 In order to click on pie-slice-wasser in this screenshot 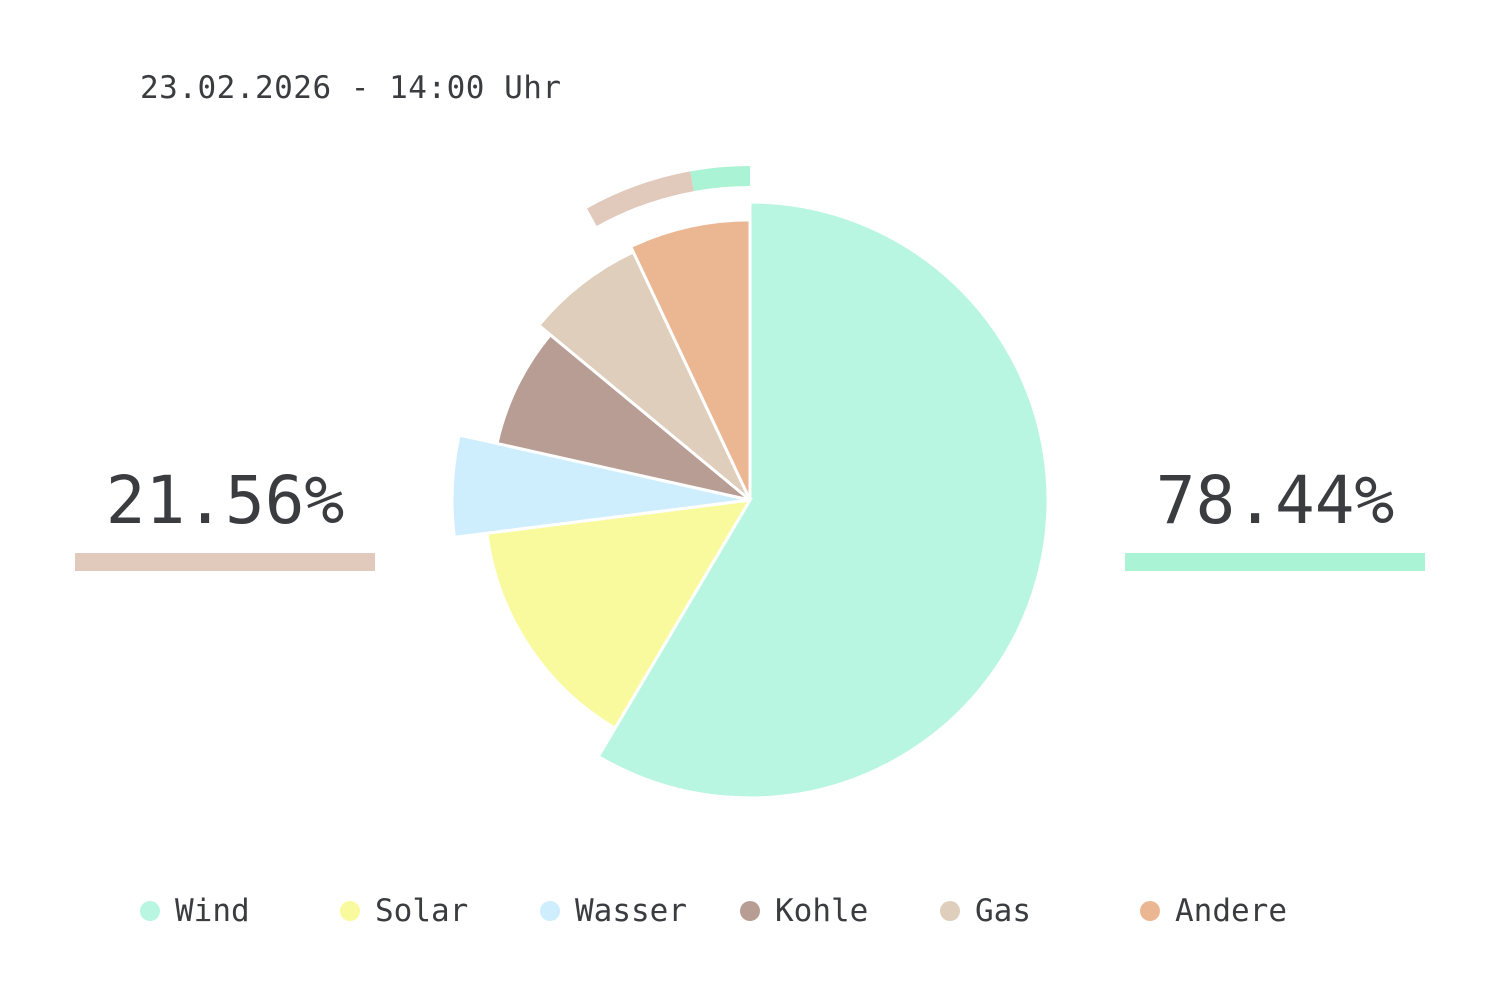, I will do `click(600, 486)`.